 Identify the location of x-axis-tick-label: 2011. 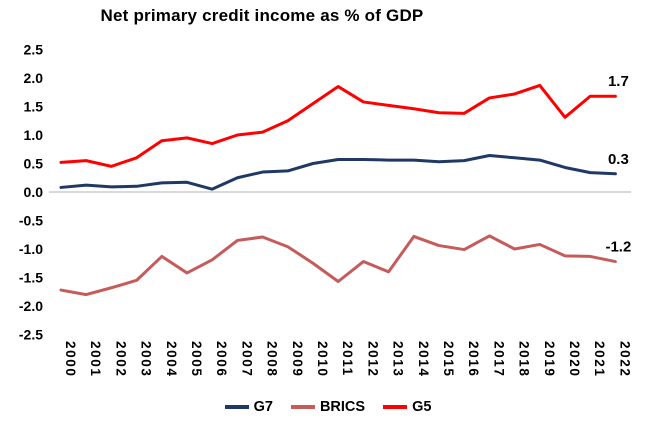
(347, 359).